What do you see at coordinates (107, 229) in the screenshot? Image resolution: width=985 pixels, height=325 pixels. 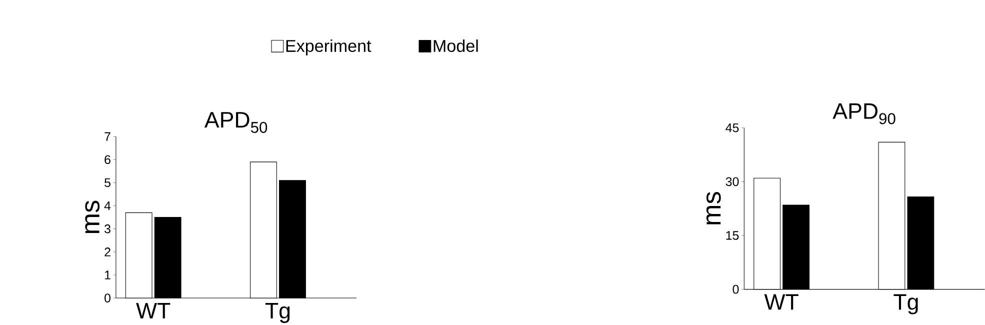 I see `y-tick-label: 3` at bounding box center [107, 229].